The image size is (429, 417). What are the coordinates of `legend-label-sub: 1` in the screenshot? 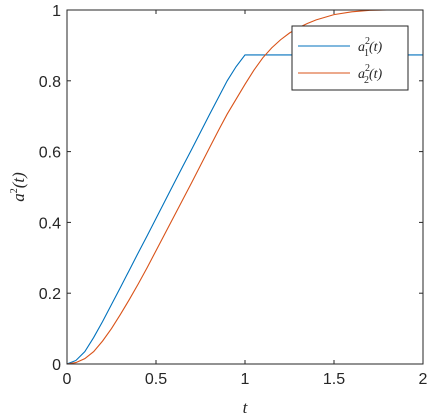 It's located at (366, 53).